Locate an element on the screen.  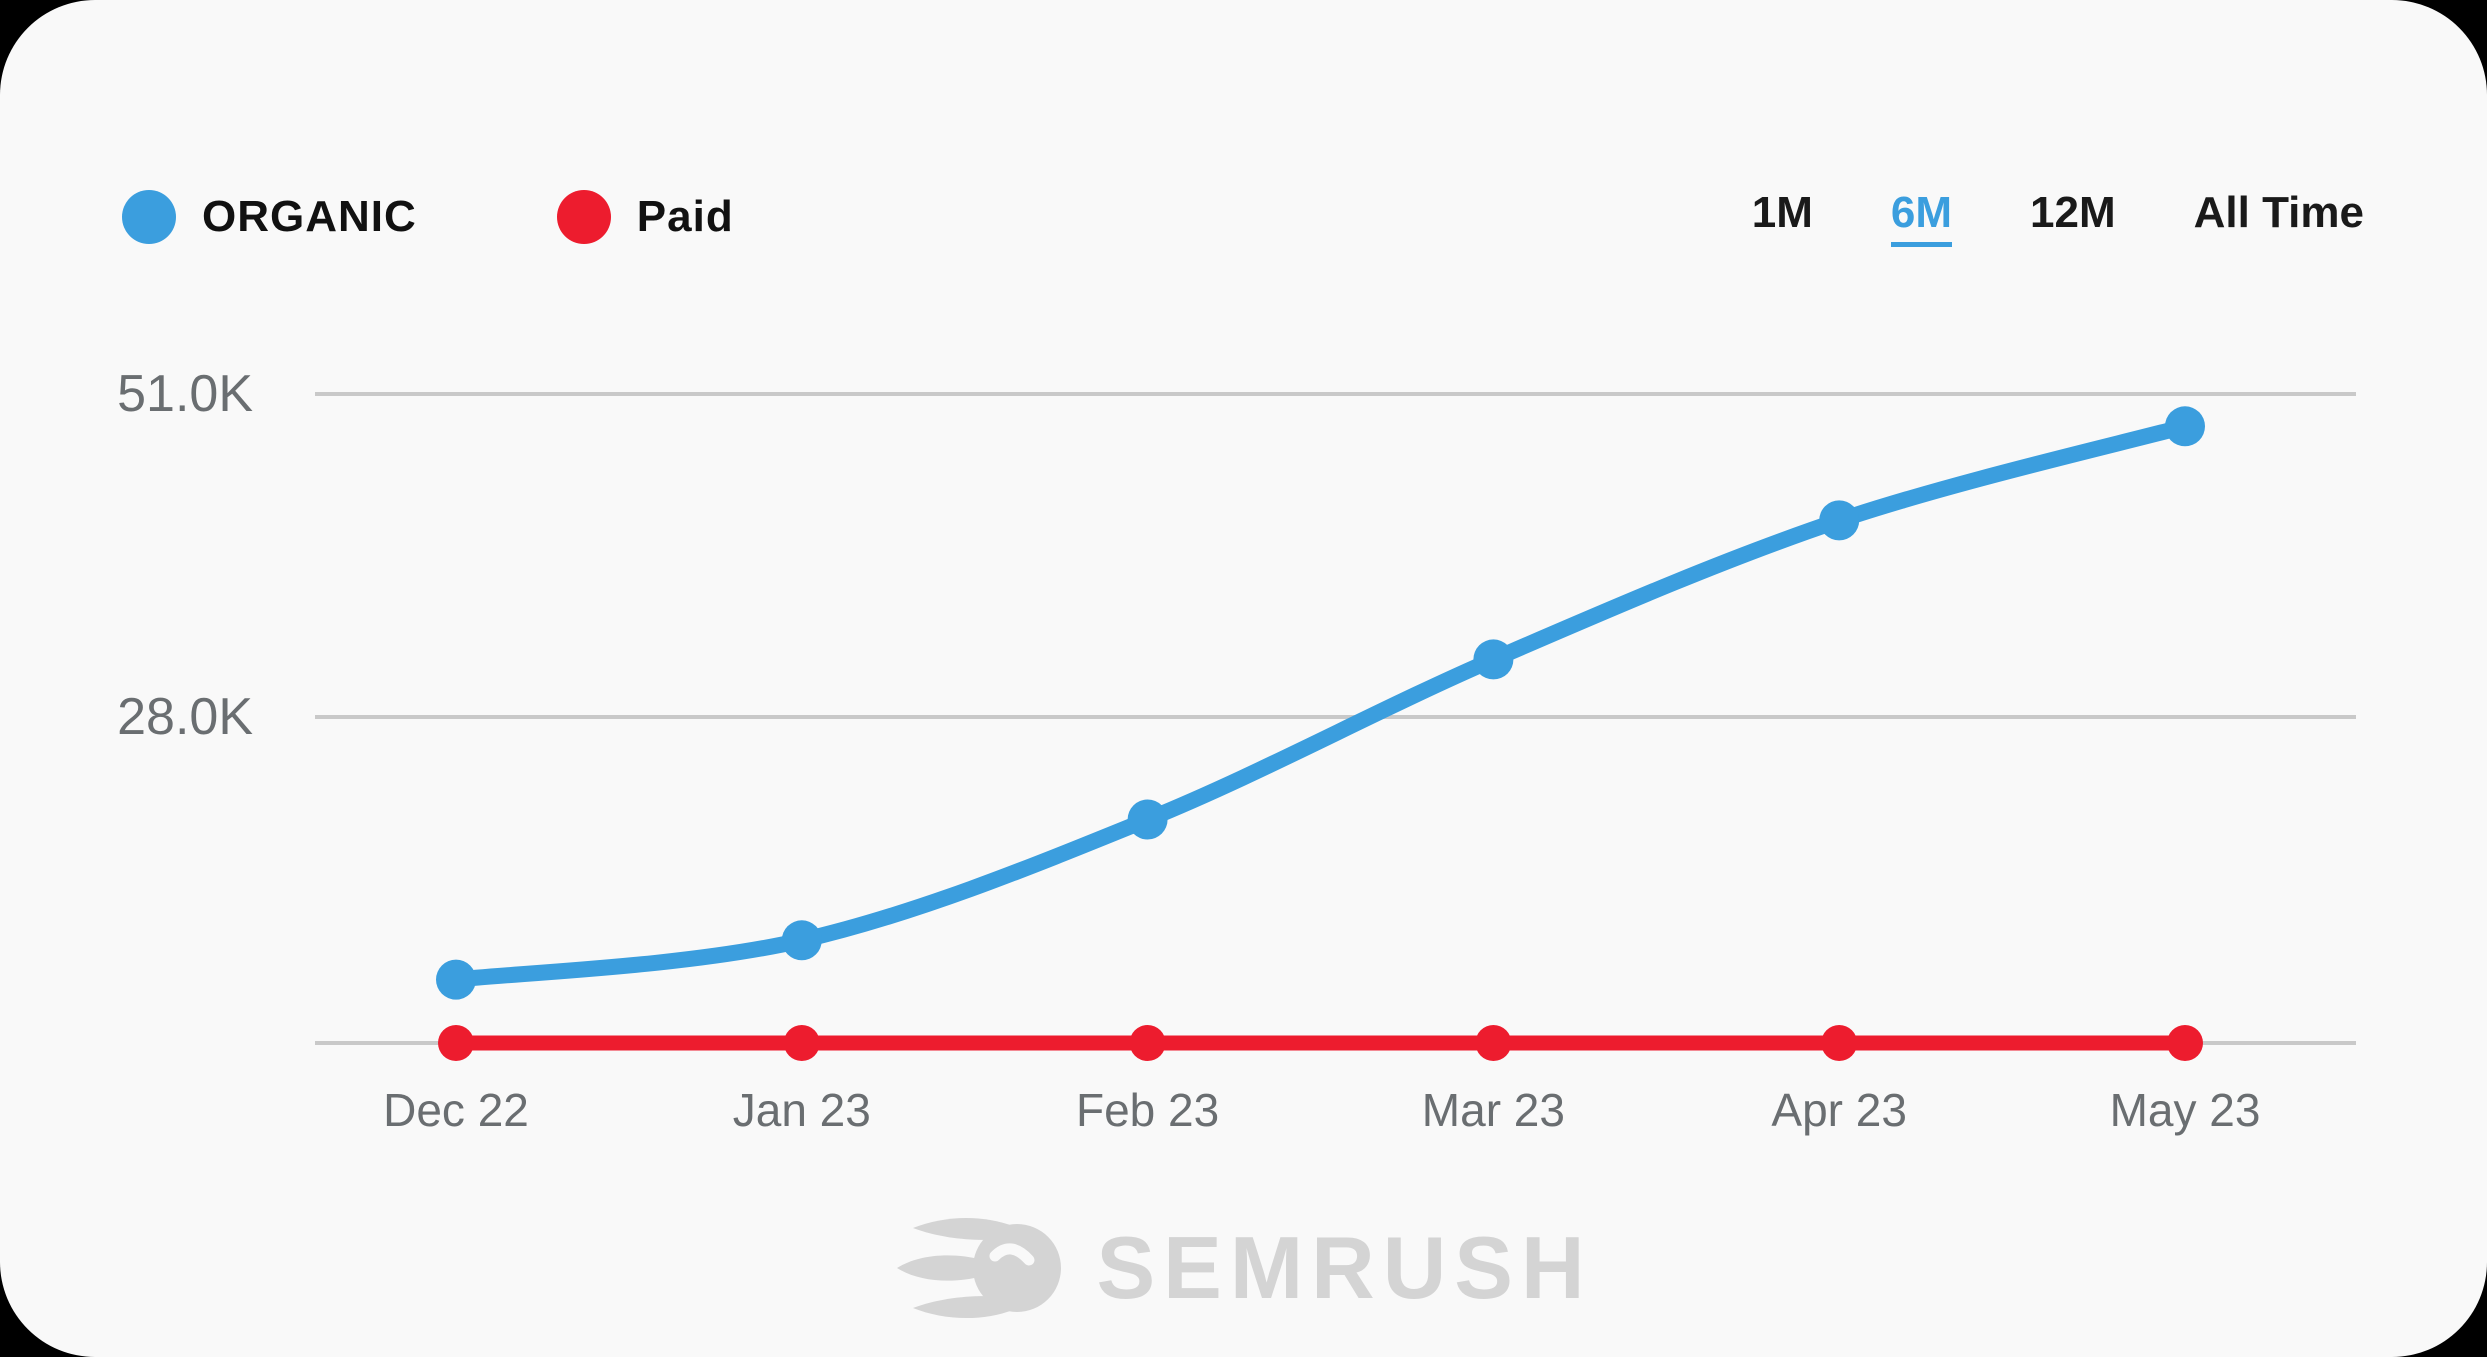
x-tick-label: Mar 23 is located at coordinates (1493, 1110).